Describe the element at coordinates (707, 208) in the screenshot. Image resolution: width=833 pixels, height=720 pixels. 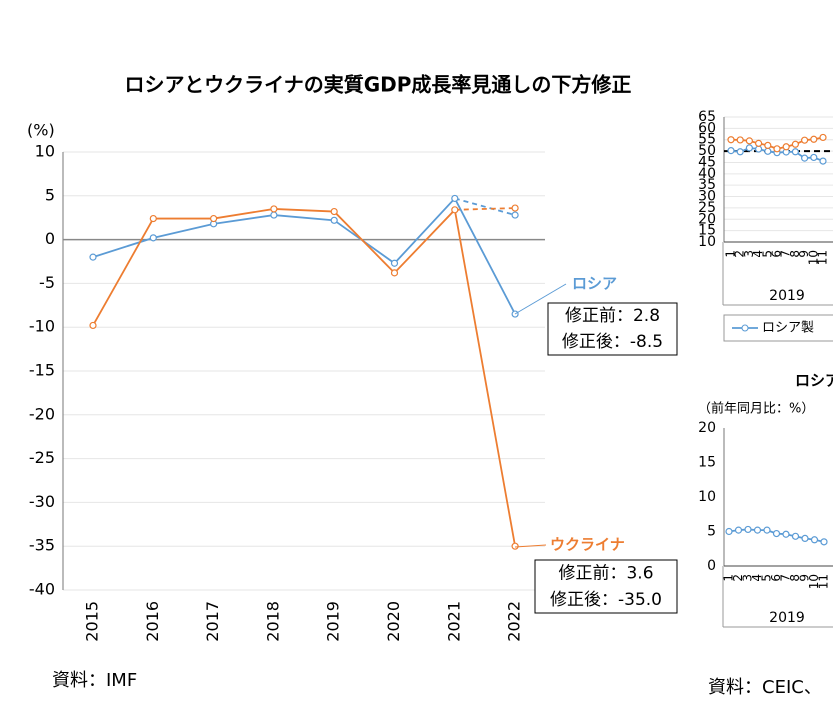
I see `y-tick-label: 25` at that location.